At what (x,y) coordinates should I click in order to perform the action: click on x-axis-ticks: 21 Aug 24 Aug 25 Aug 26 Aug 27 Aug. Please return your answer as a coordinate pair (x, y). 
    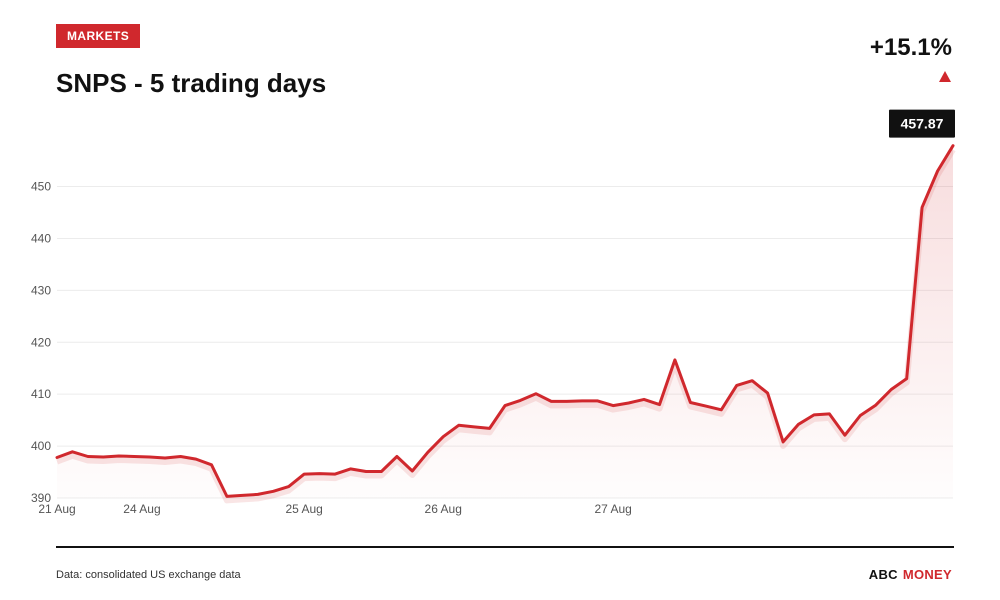
    Looking at the image, I should click on (335, 509).